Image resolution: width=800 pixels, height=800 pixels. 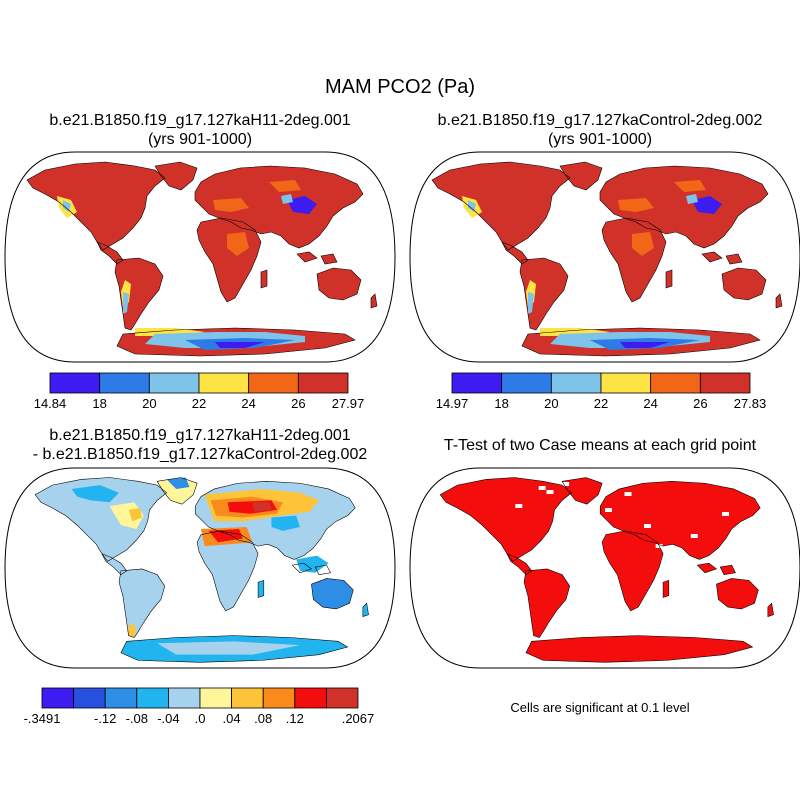 What do you see at coordinates (232, 718) in the screenshot?
I see `colorbar-tick-label: .04` at bounding box center [232, 718].